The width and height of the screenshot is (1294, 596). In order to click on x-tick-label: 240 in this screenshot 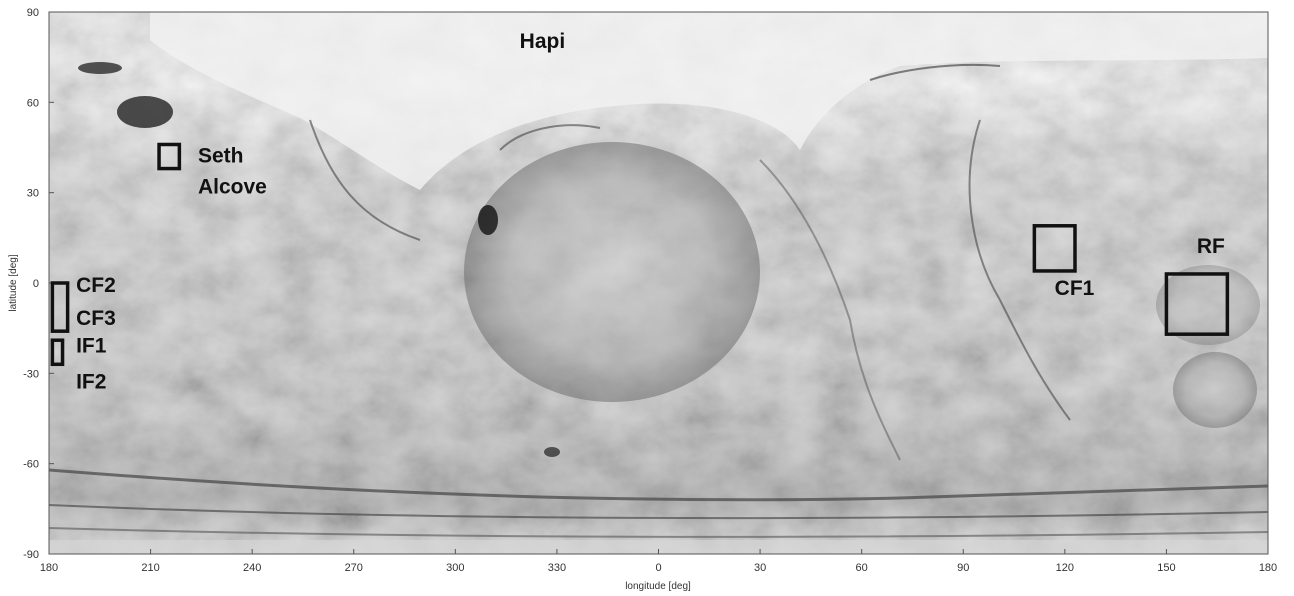, I will do `click(252, 568)`.